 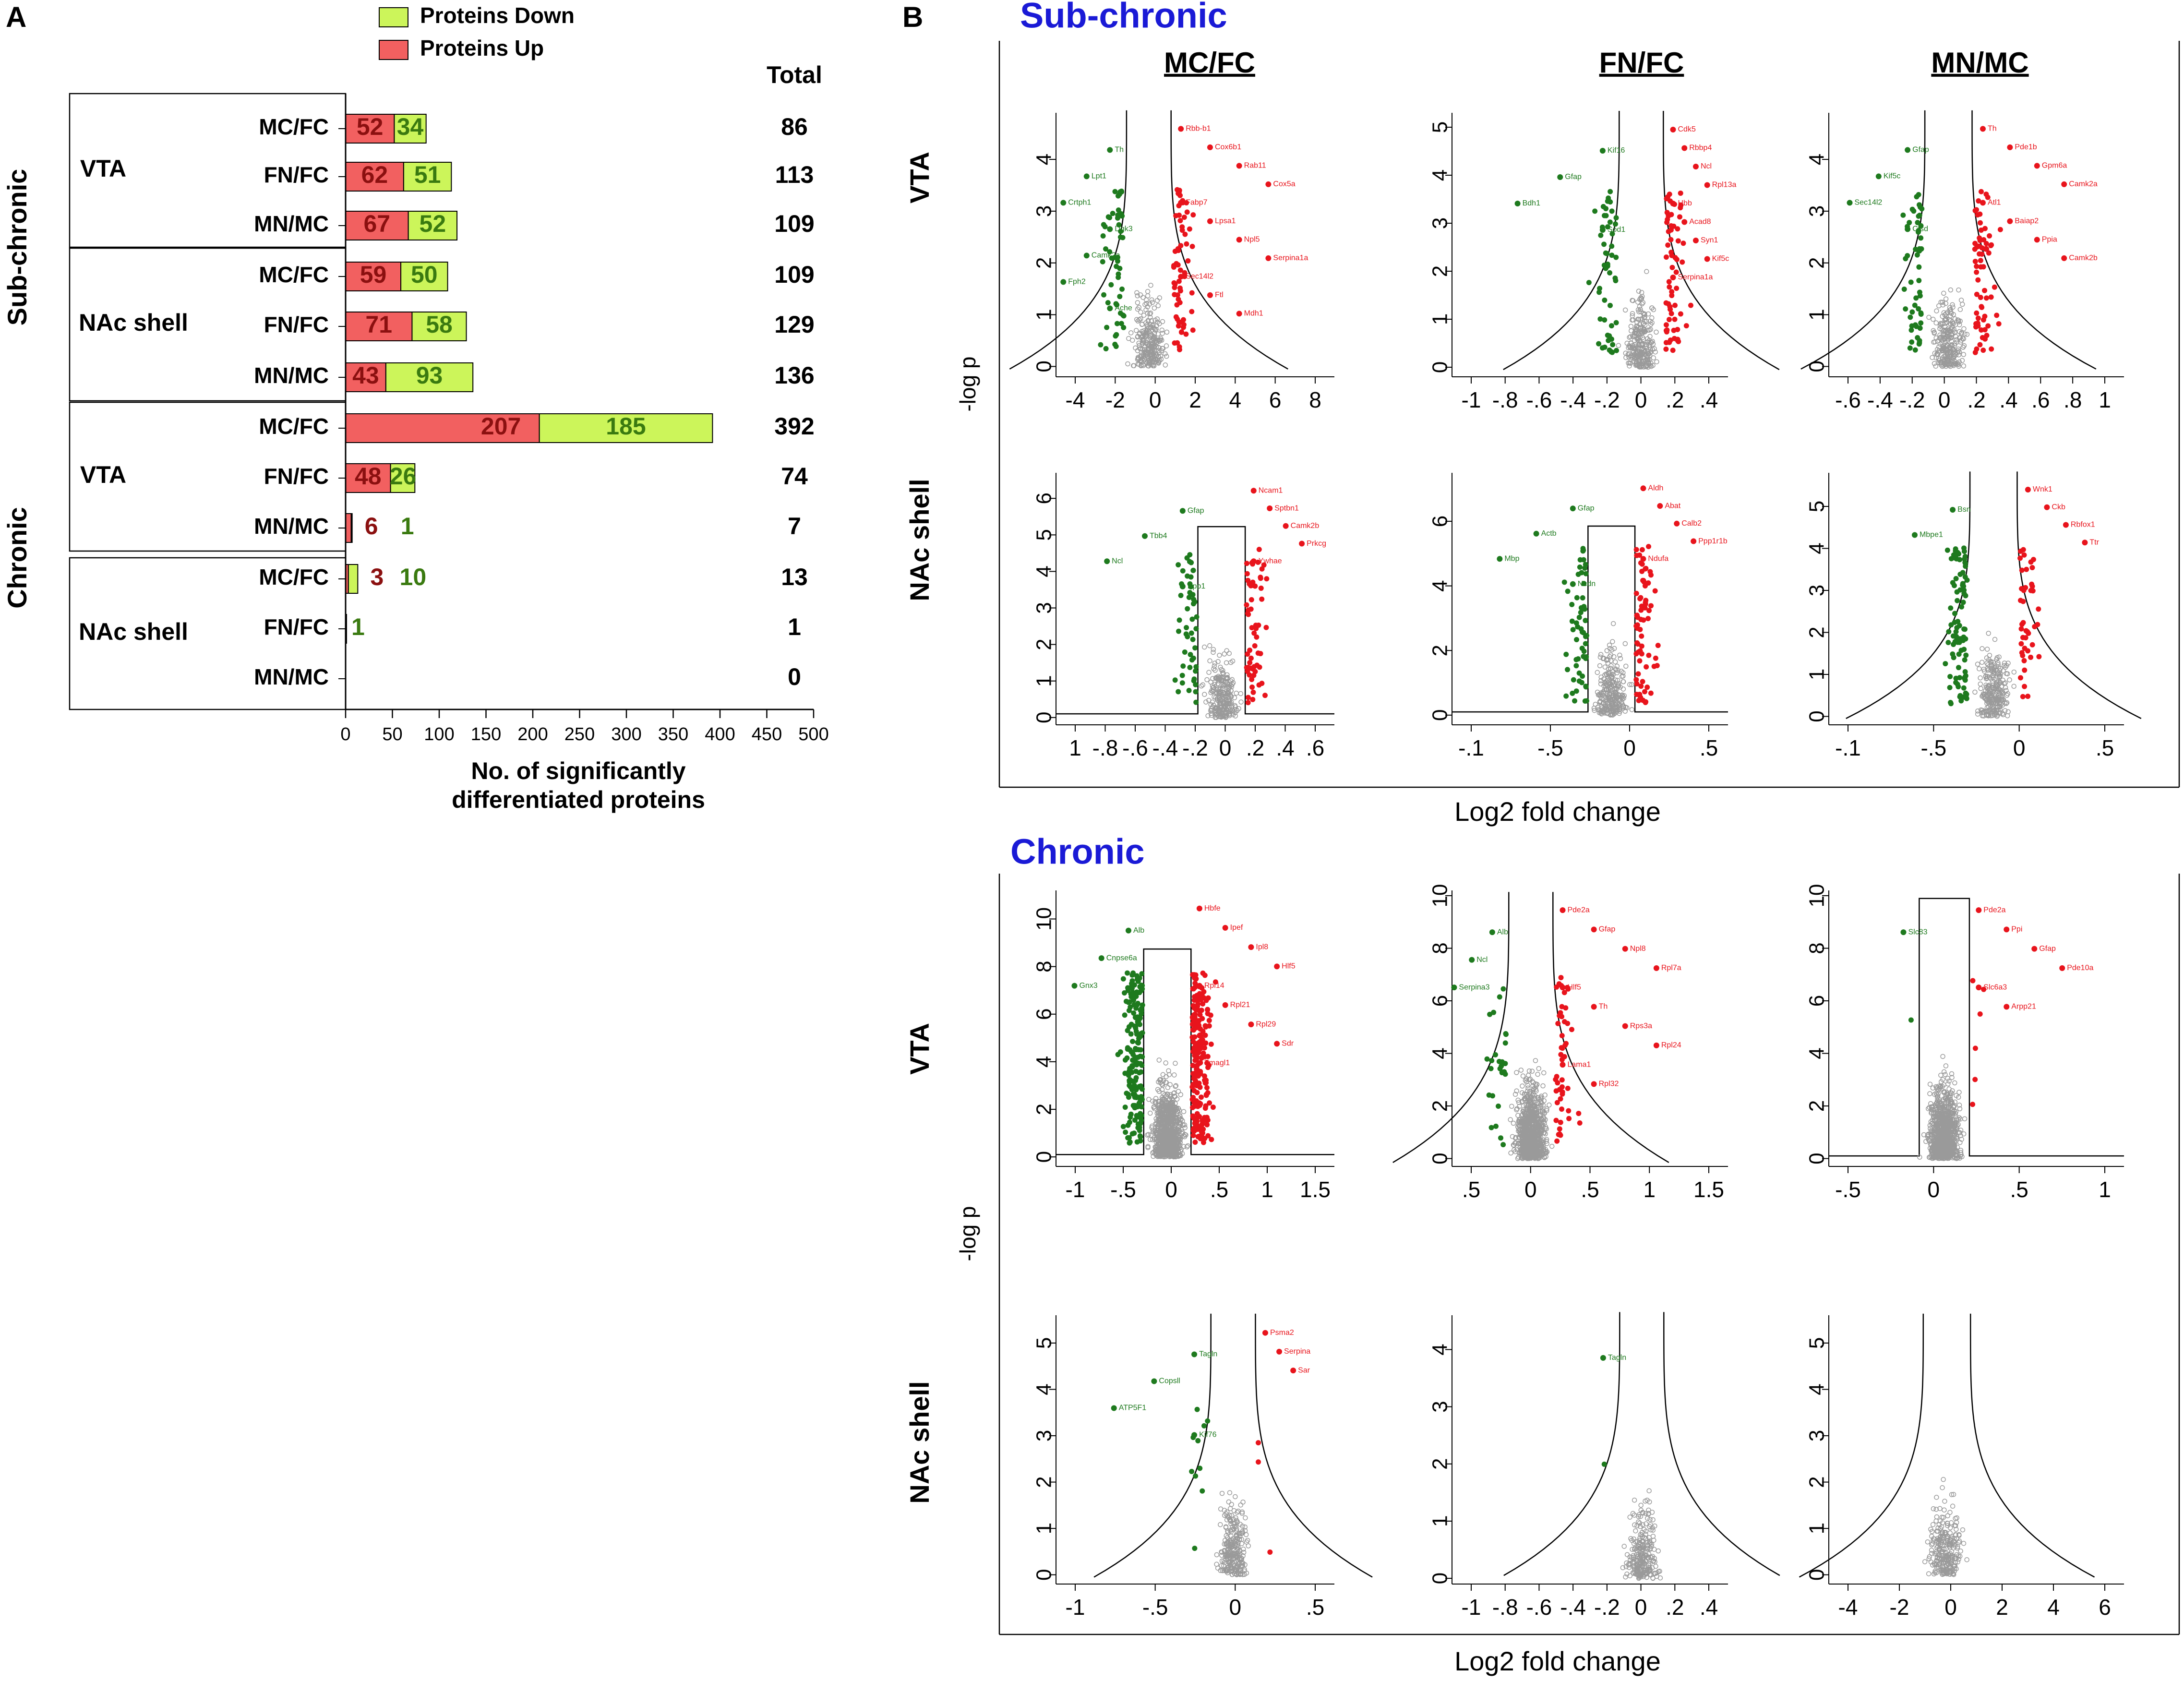 I want to click on protein-label-up: Rbfox1, so click(x=2083, y=525).